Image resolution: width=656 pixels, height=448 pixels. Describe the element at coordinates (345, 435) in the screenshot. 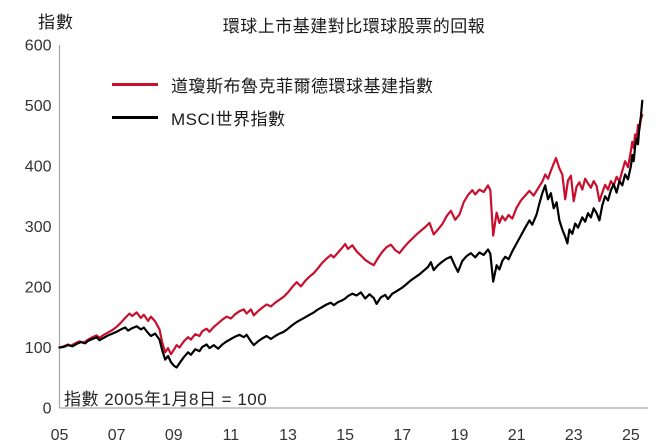

I see `x-tick-label: 15` at that location.